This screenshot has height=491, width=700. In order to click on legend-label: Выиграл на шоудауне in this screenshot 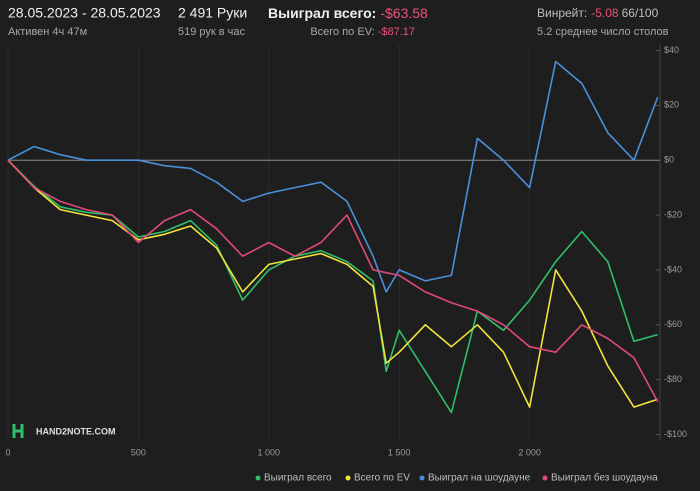, I will do `click(479, 478)`.